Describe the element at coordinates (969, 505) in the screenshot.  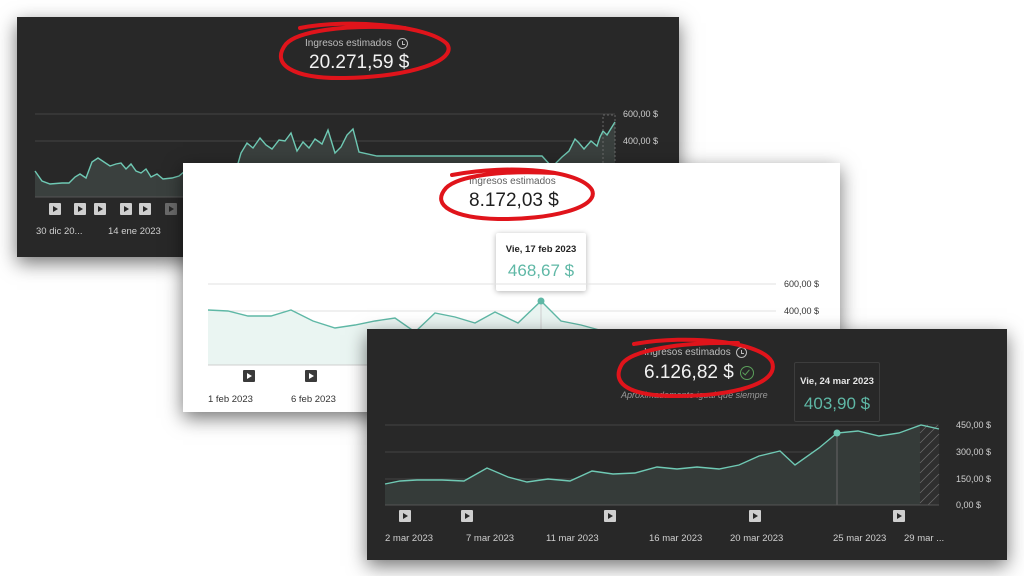
I see `y-tick: 0,00 $` at that location.